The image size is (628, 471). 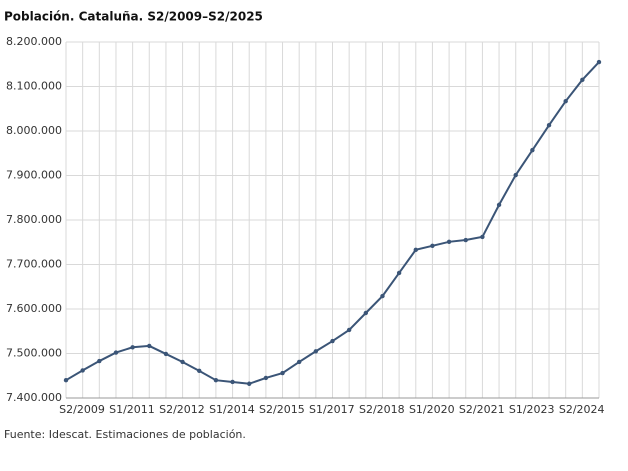 I want to click on x-tick-label: S1/2017, so click(x=332, y=409).